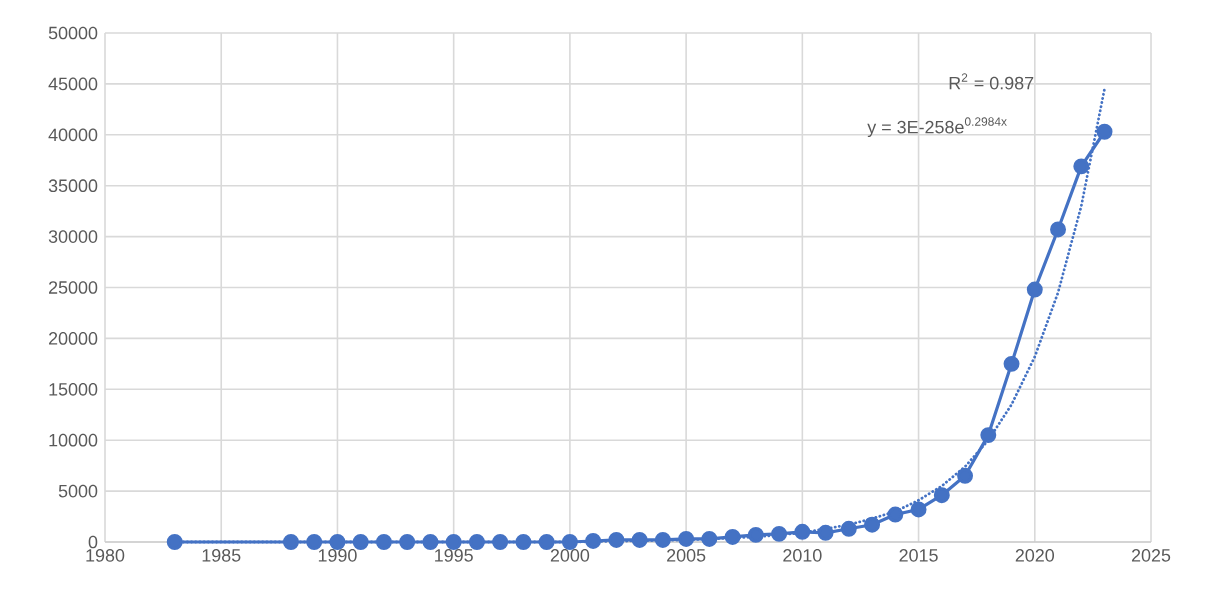 This screenshot has height=604, width=1208. What do you see at coordinates (73, 236) in the screenshot?
I see `y-tick-label: 30000` at bounding box center [73, 236].